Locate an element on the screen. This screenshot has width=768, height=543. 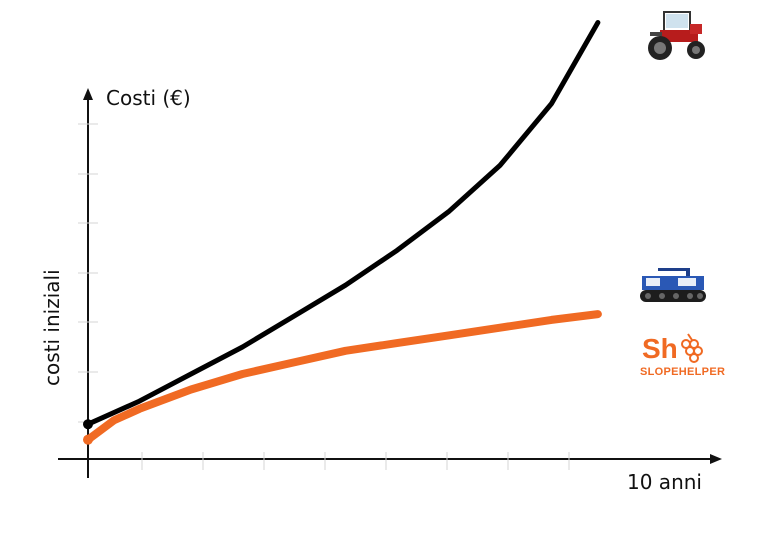
slopehelper-logo-icon: Sh is located at coordinates (672, 348).